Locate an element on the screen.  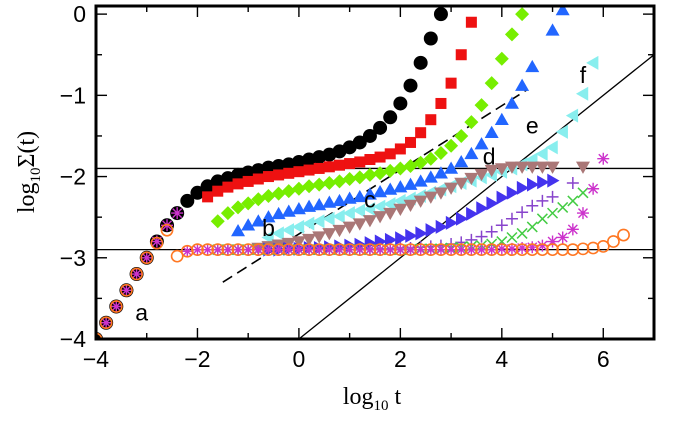
x-tick-label: 6 is located at coordinates (603, 359).